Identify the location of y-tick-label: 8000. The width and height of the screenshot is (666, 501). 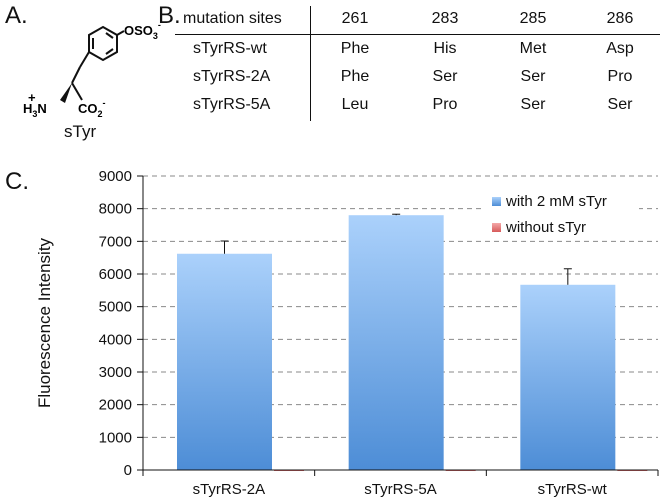
(115, 209).